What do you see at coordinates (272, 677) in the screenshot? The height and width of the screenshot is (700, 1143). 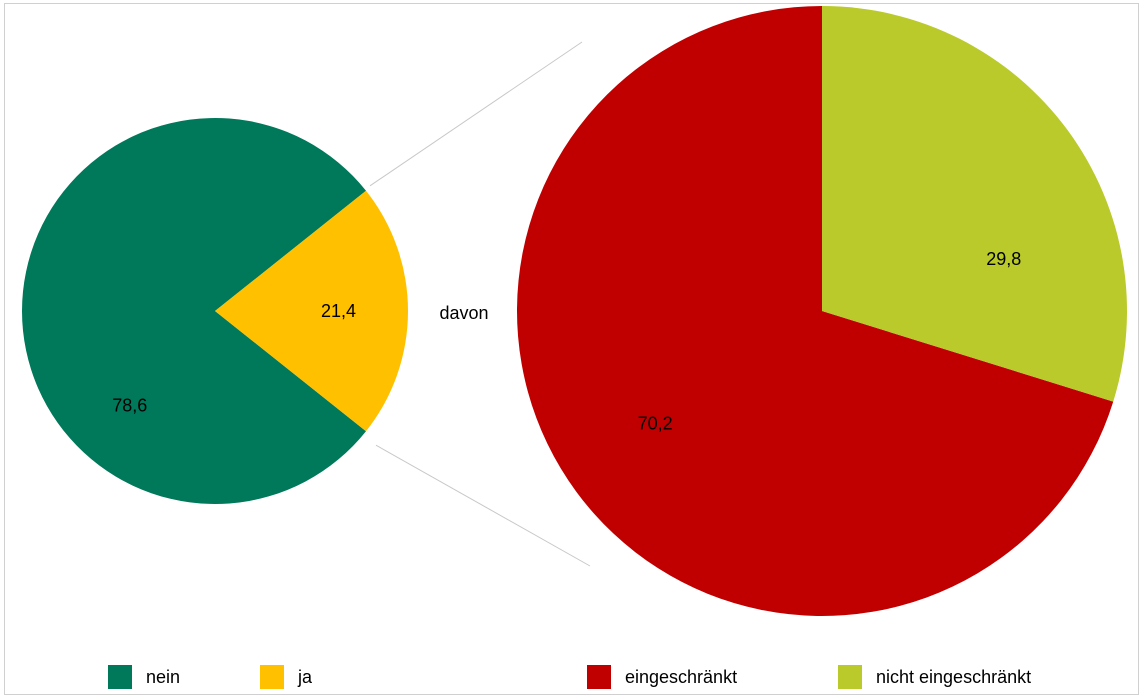 I see `legend-swatch-ja` at bounding box center [272, 677].